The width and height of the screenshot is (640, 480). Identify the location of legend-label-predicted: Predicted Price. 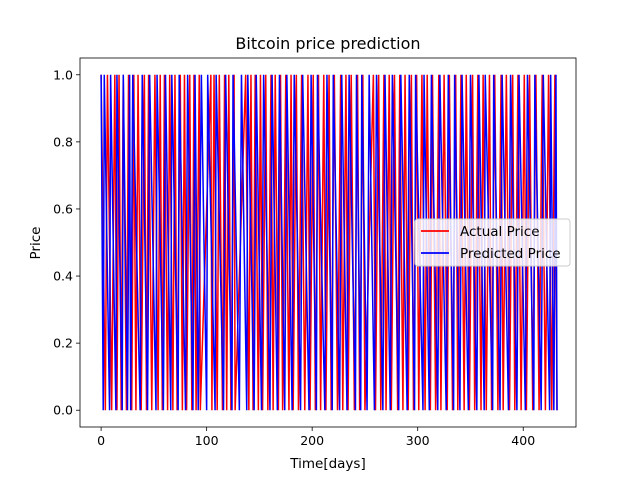
(510, 254).